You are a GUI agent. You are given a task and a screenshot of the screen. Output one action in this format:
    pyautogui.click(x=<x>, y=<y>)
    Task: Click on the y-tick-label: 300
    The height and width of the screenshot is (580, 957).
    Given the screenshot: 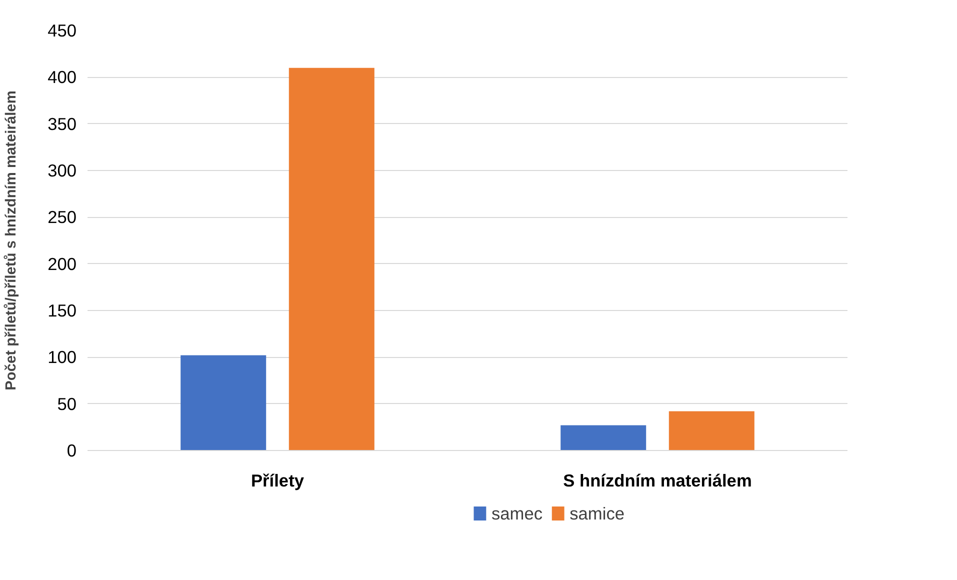 What is the action you would take?
    pyautogui.click(x=62, y=170)
    